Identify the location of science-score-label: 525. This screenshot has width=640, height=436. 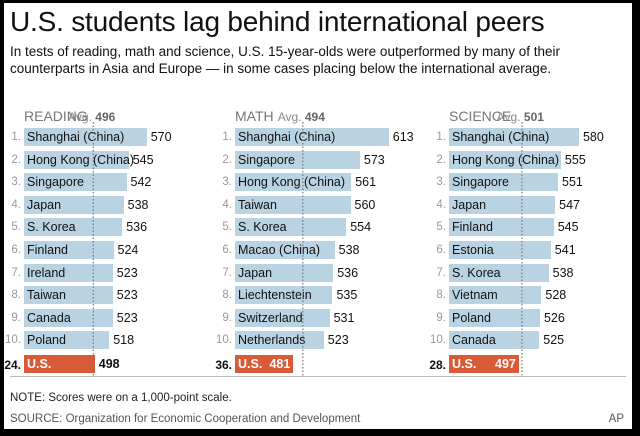
(554, 340).